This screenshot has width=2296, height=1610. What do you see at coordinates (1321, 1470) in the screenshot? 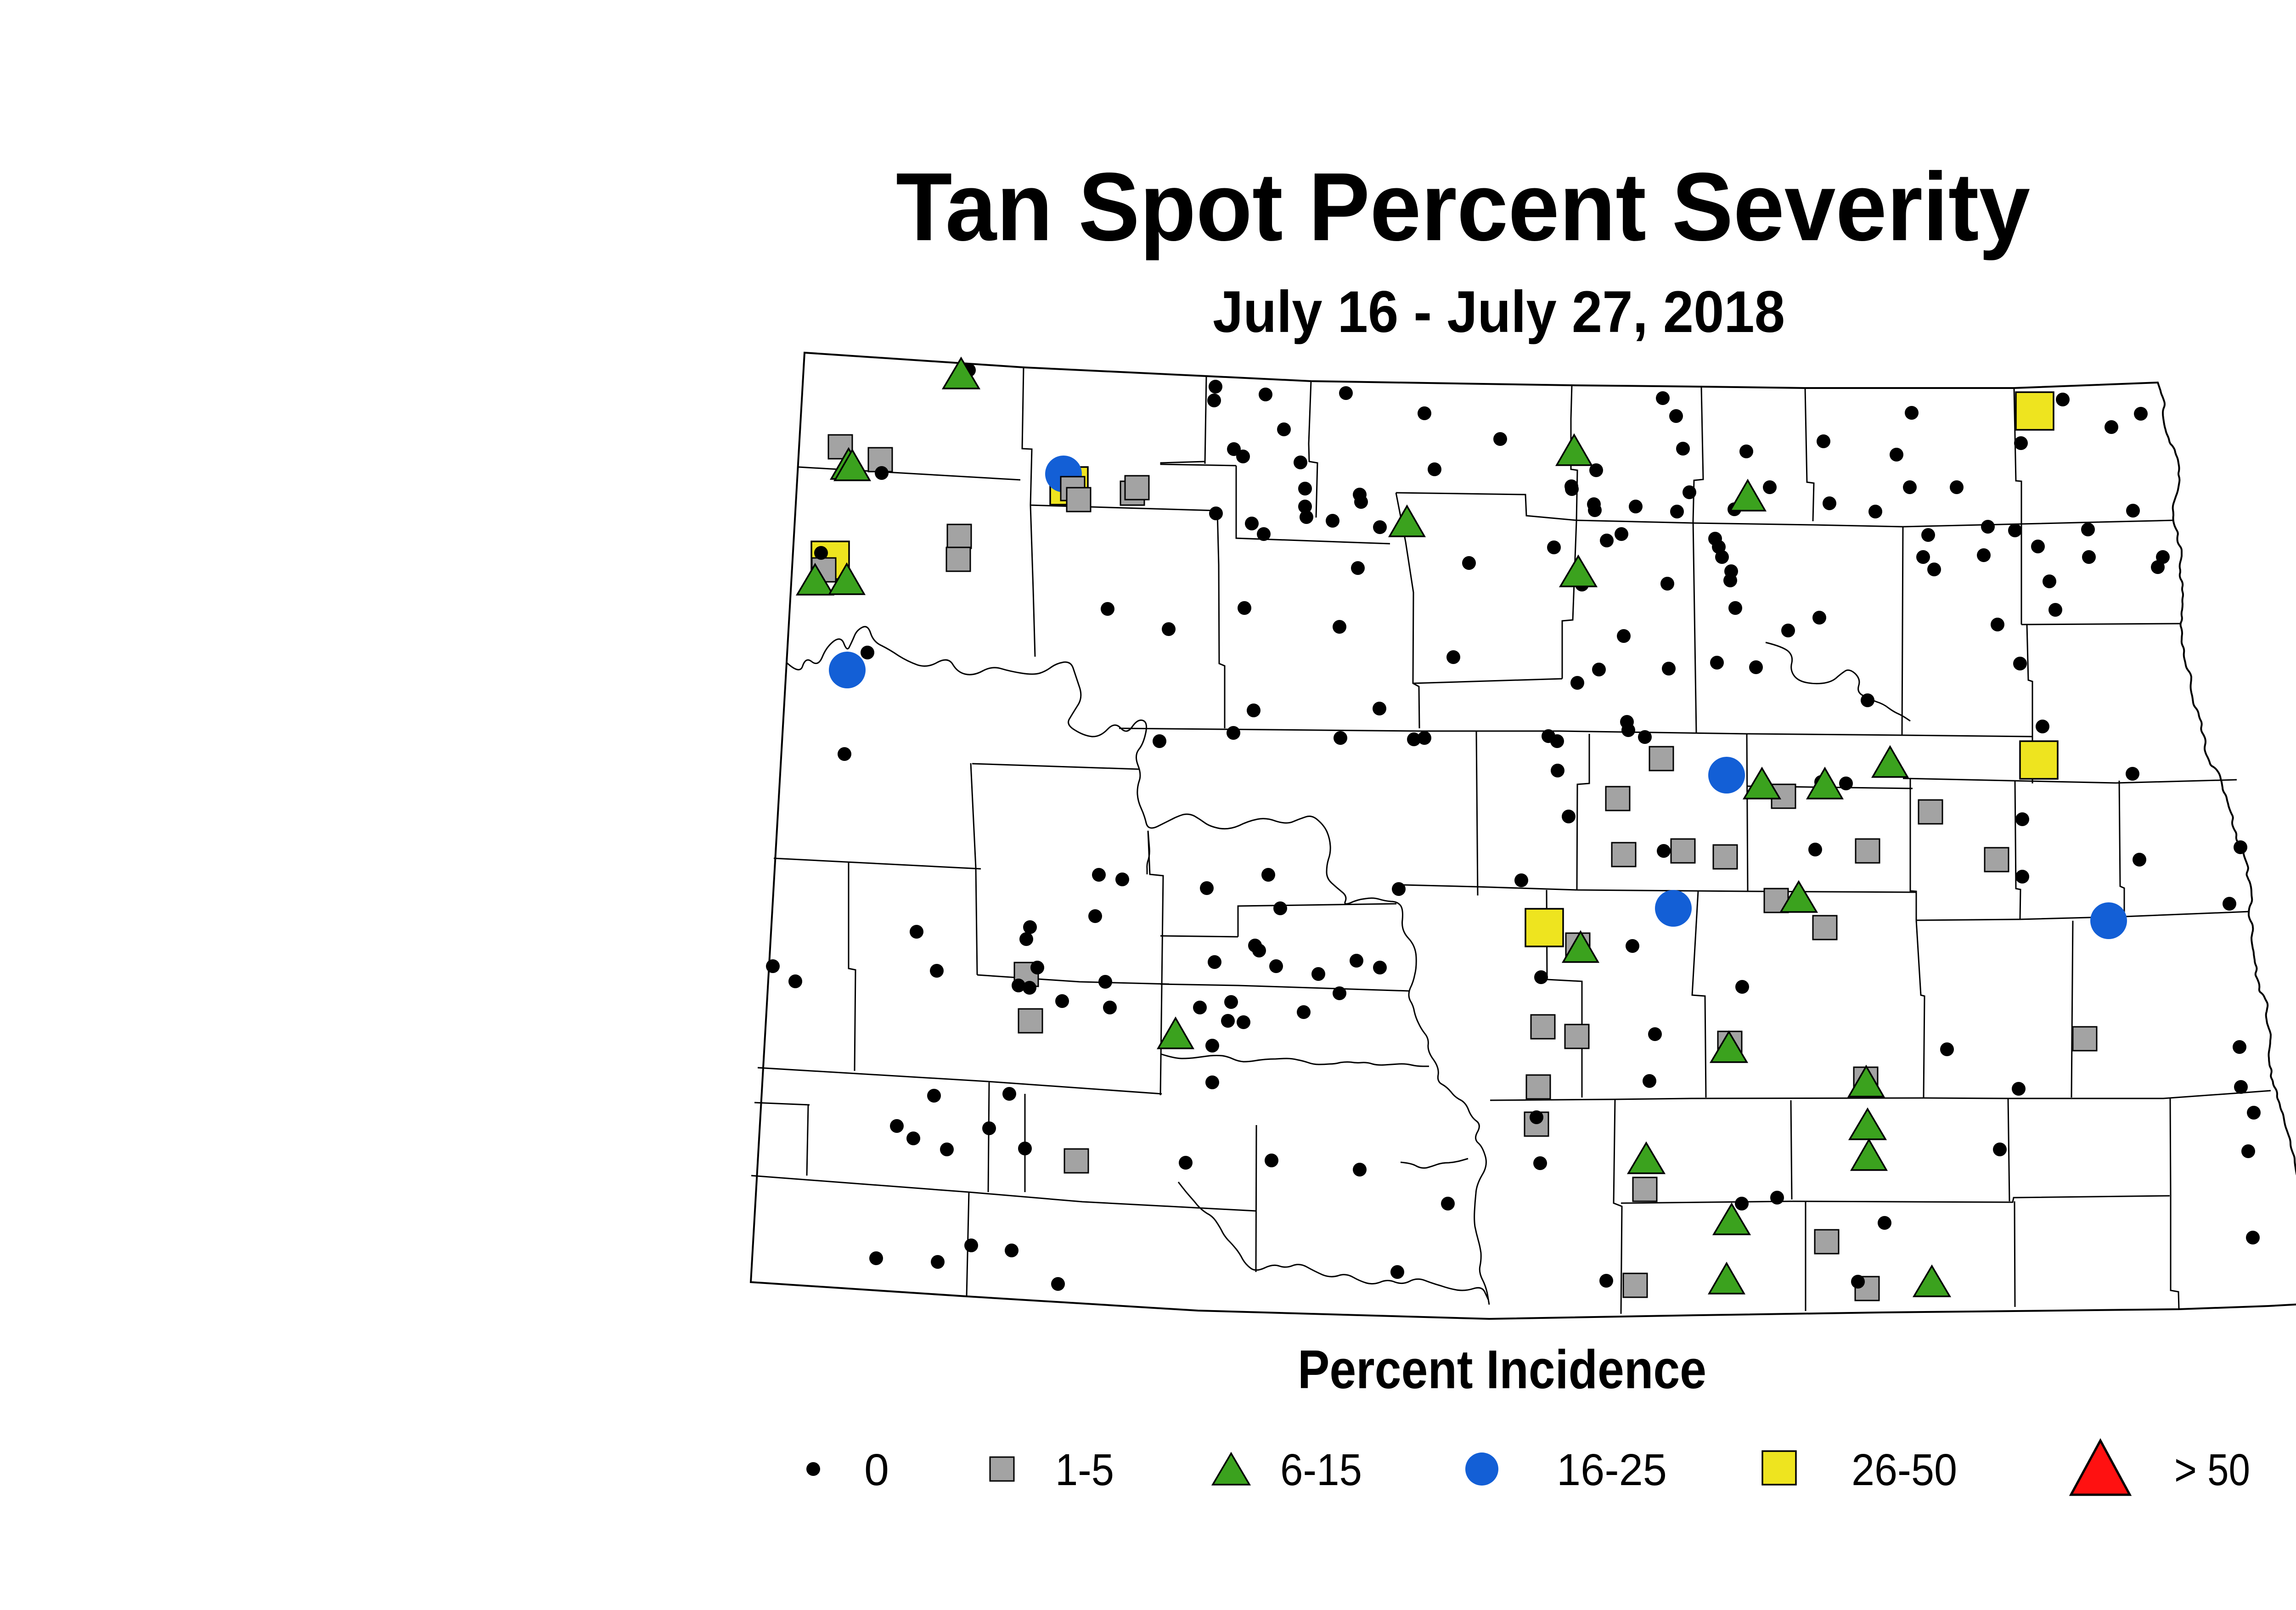
I see `svg-text: 6-15` at bounding box center [1321, 1470].